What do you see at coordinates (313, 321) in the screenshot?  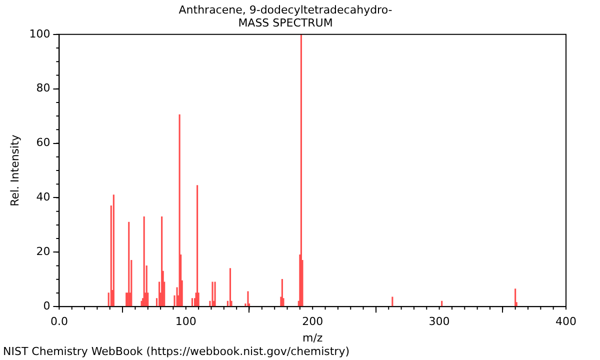 I see `x-tick-label: 200` at bounding box center [313, 321].